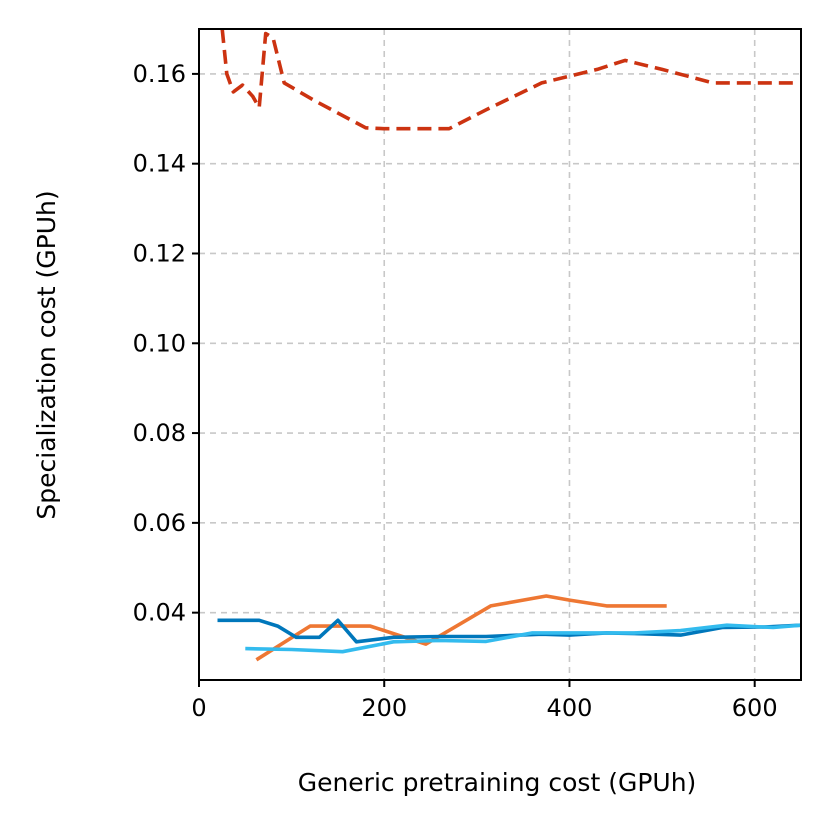 The image size is (830, 830). Describe the element at coordinates (497, 782) in the screenshot. I see `x-axis-label: Generic pretraining cost (GPUh)` at that location.